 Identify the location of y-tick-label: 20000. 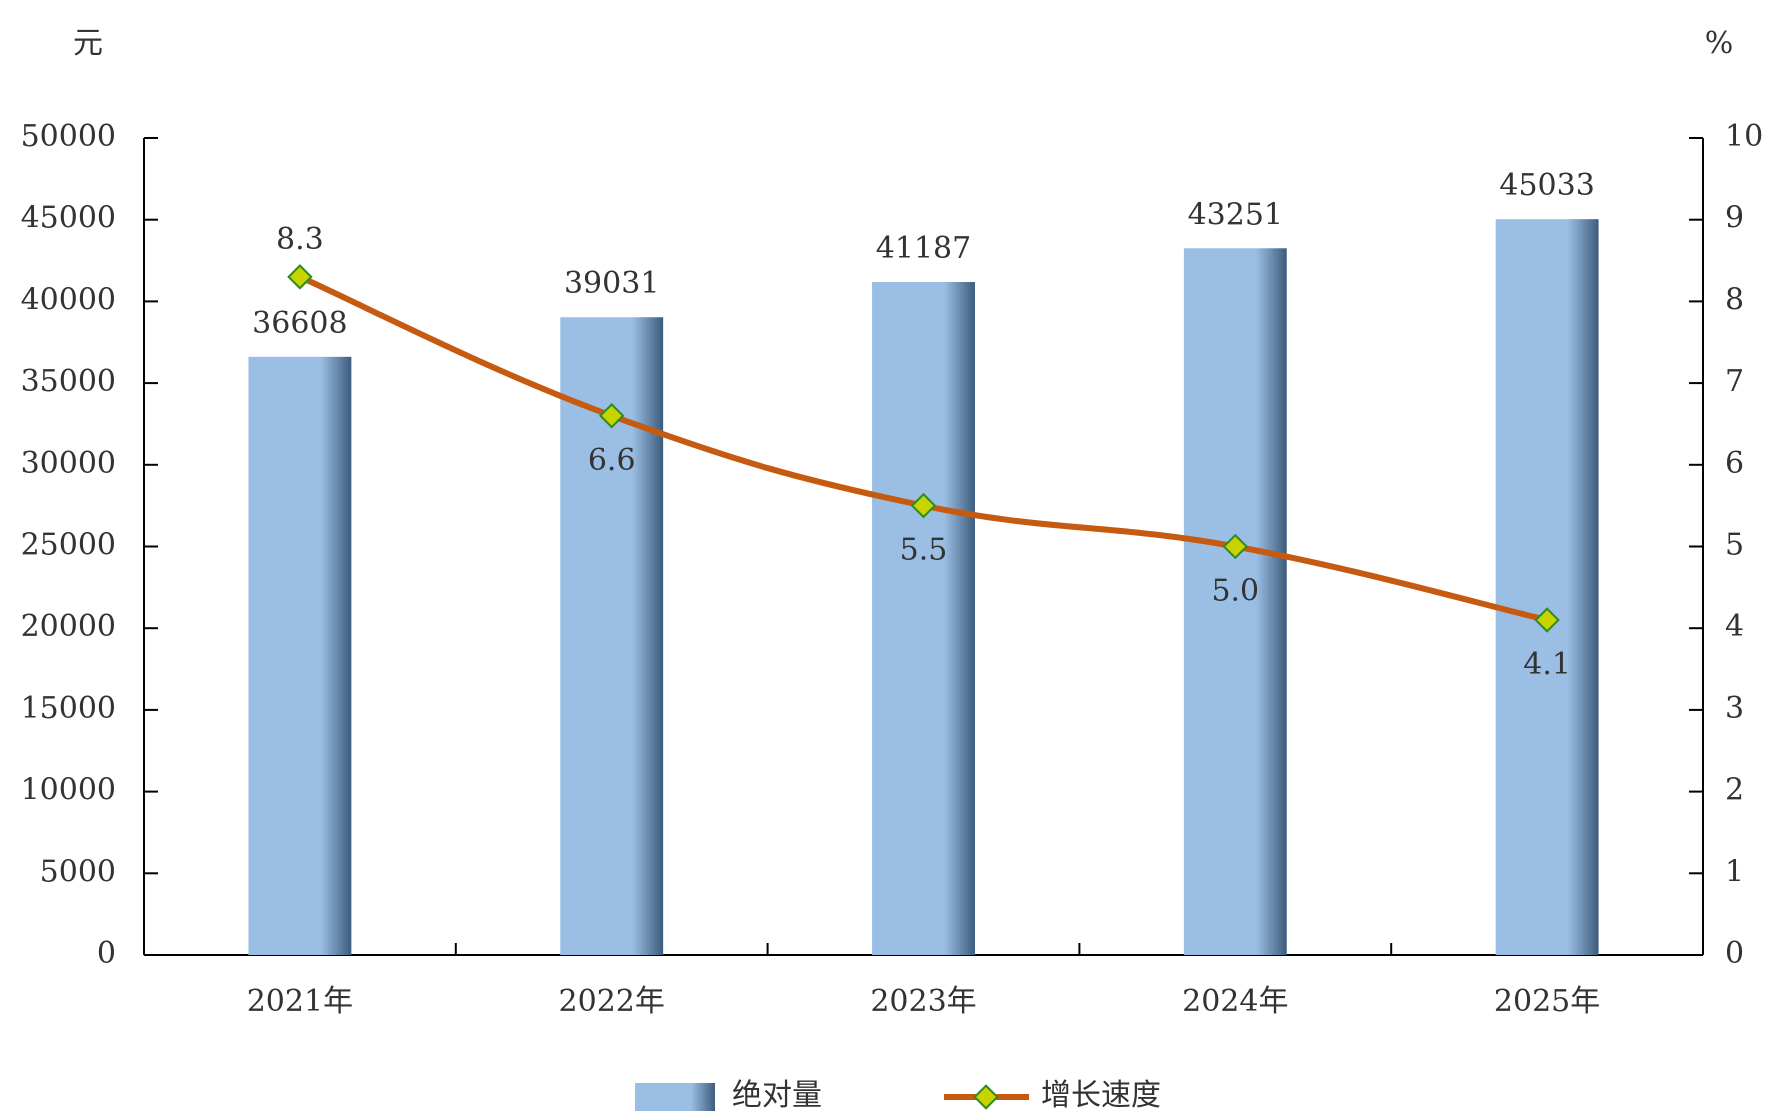
(68, 626).